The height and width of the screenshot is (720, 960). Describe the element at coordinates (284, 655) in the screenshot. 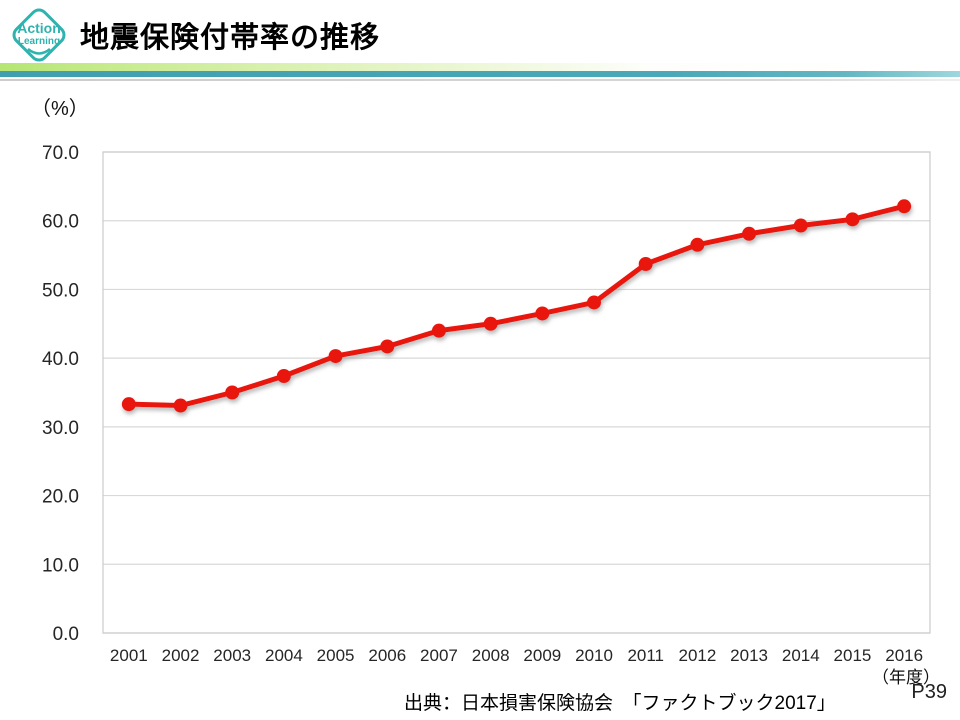

I see `x-tick-label: 2004` at that location.